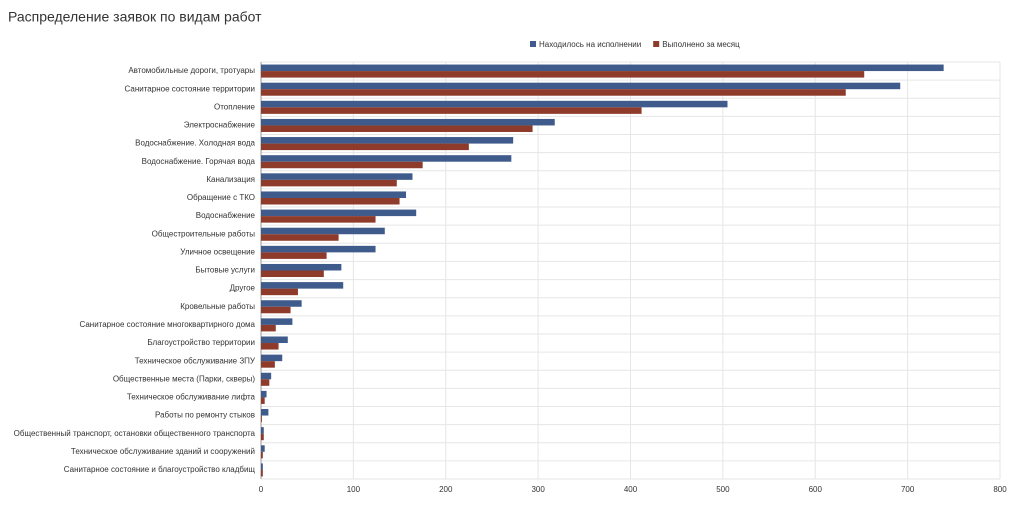  Describe the element at coordinates (1000, 489) in the screenshot. I see `x-tick-label: 800` at that location.